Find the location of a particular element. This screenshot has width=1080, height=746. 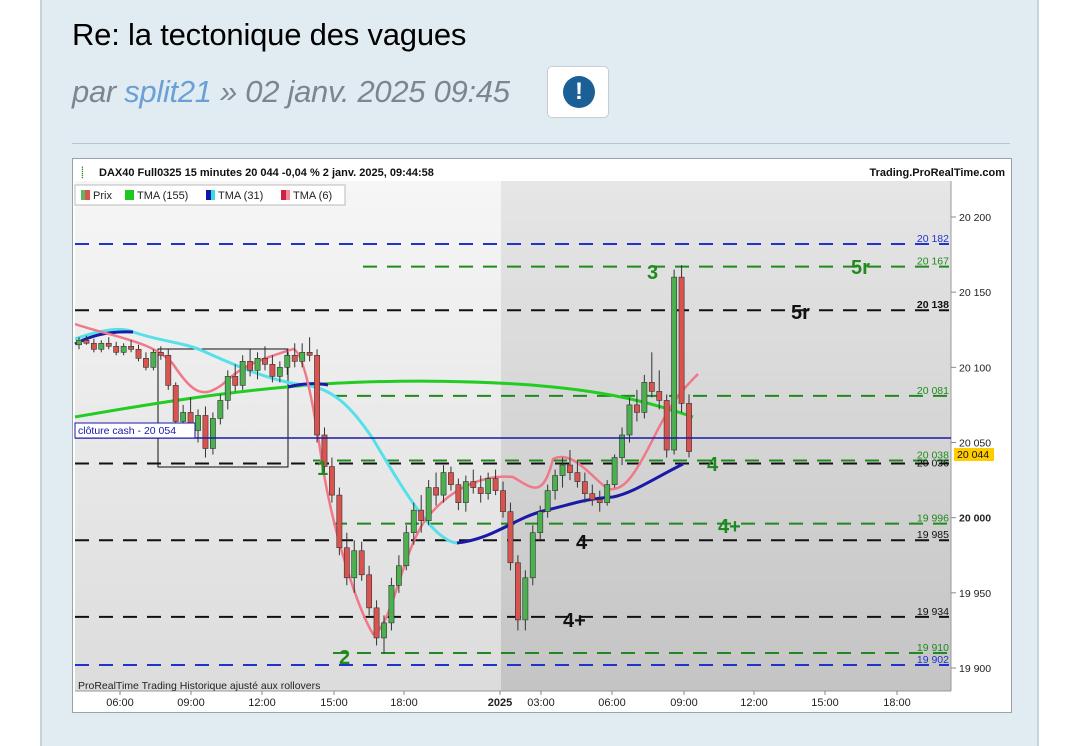

post-meta: par split21 » 02 janv. 2025 09:45 is located at coordinates (291, 92).